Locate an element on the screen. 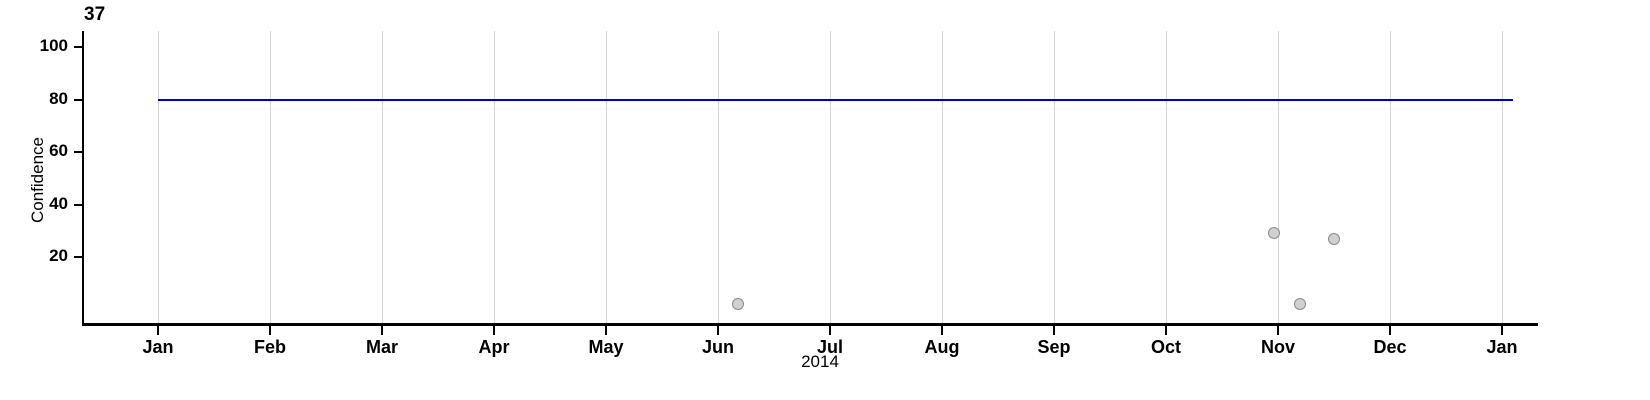  y-axis-spine is located at coordinates (83, 178).